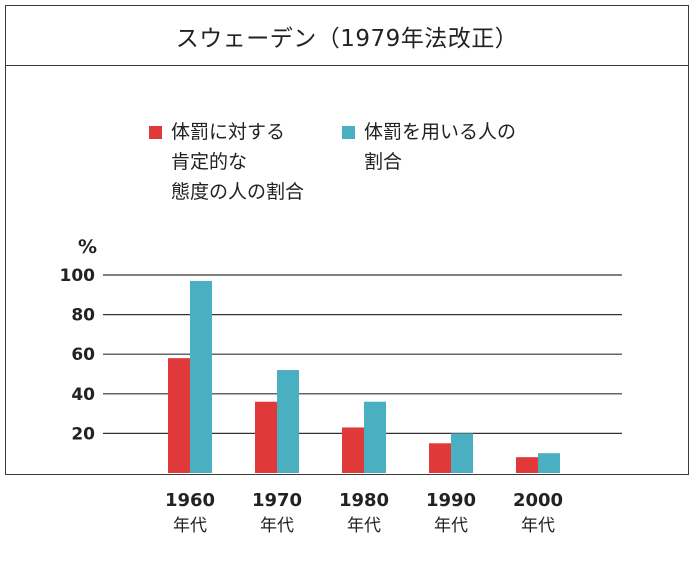  I want to click on legend-item-uses-punishment: 体罰を用いる人の 割合, so click(429, 147).